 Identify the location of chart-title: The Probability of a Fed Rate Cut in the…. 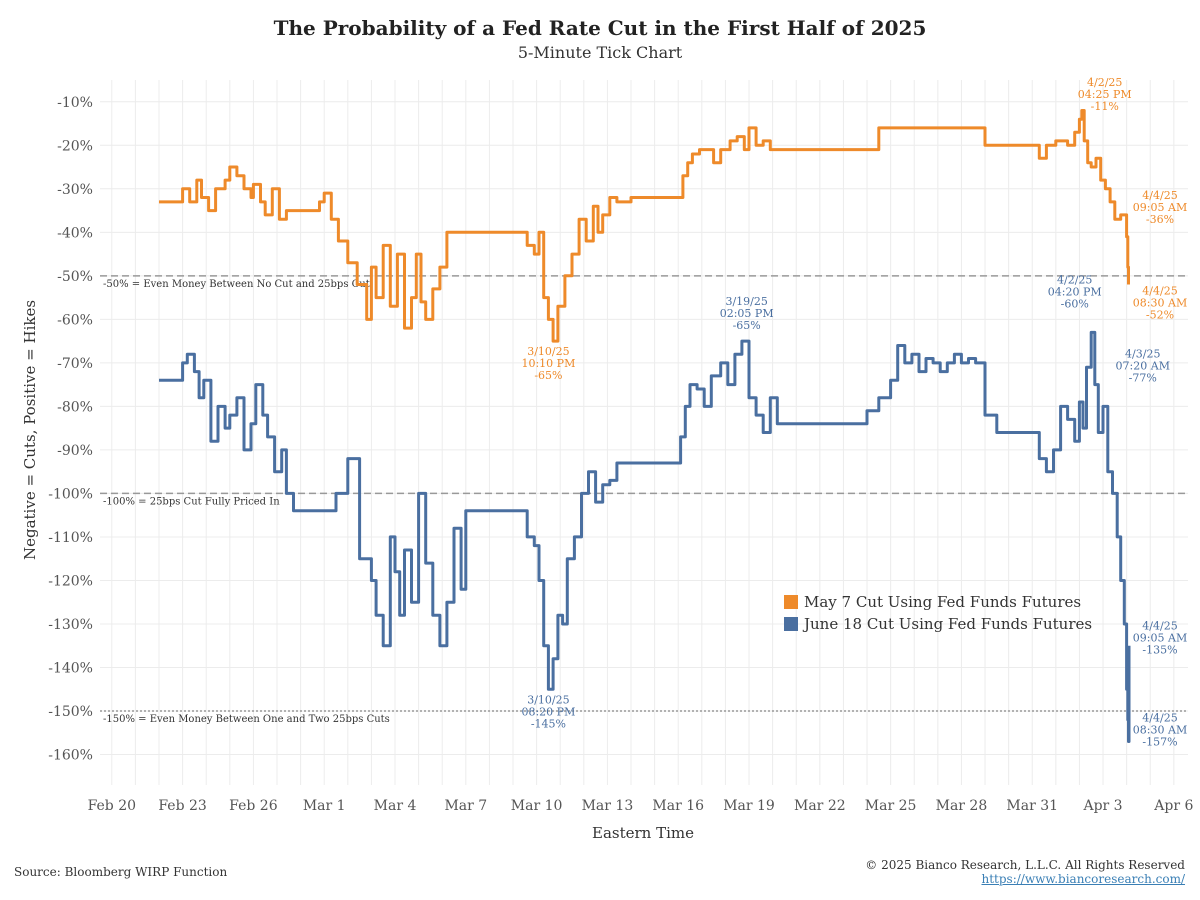
(600, 28).